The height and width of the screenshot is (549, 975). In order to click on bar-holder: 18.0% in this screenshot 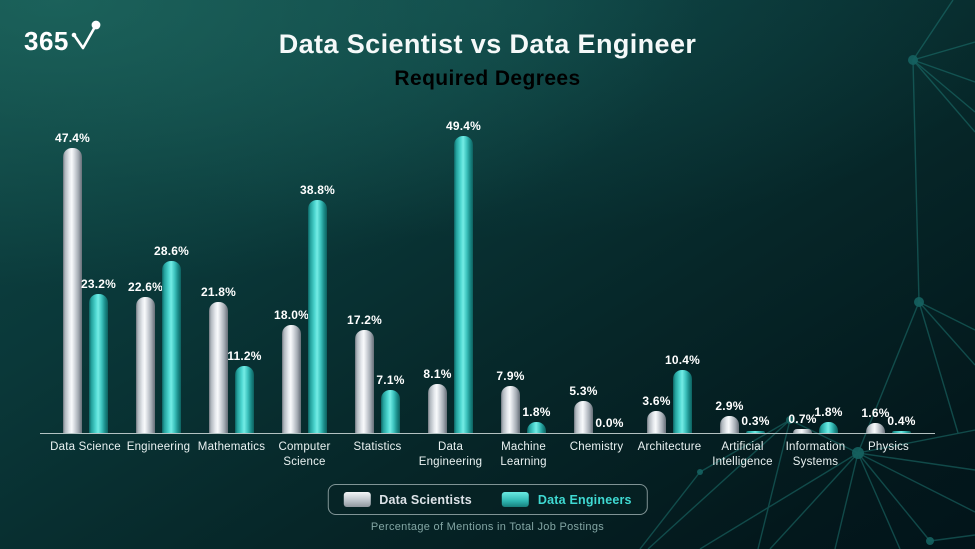, I will do `click(291, 370)`.